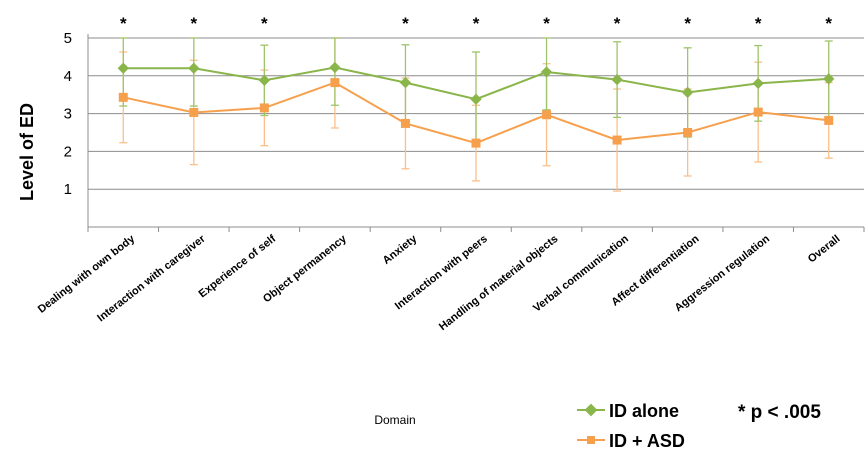  I want to click on y-tick-label: 3, so click(68, 114).